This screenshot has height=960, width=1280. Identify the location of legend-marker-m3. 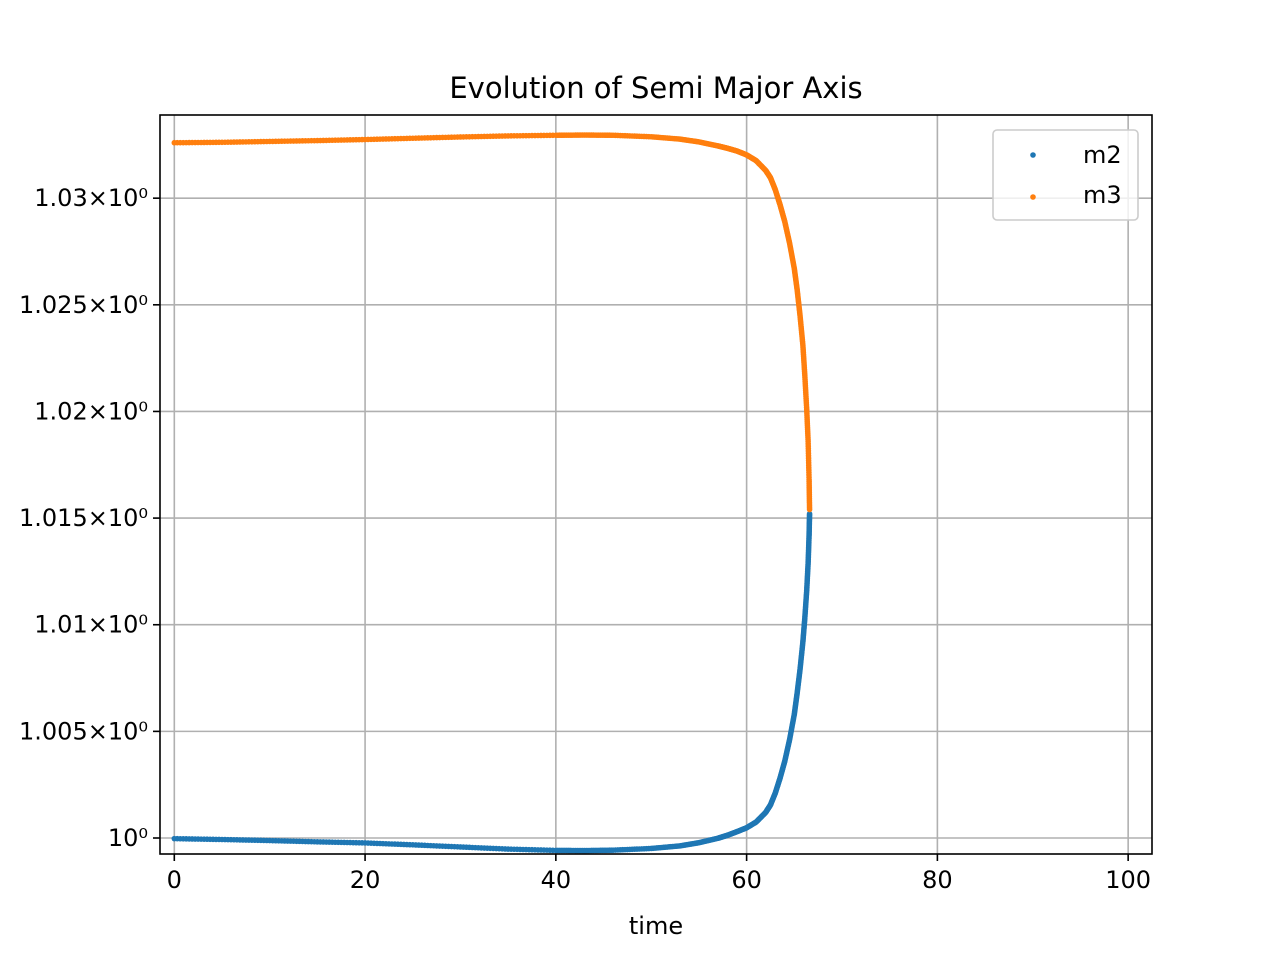
(1033, 197).